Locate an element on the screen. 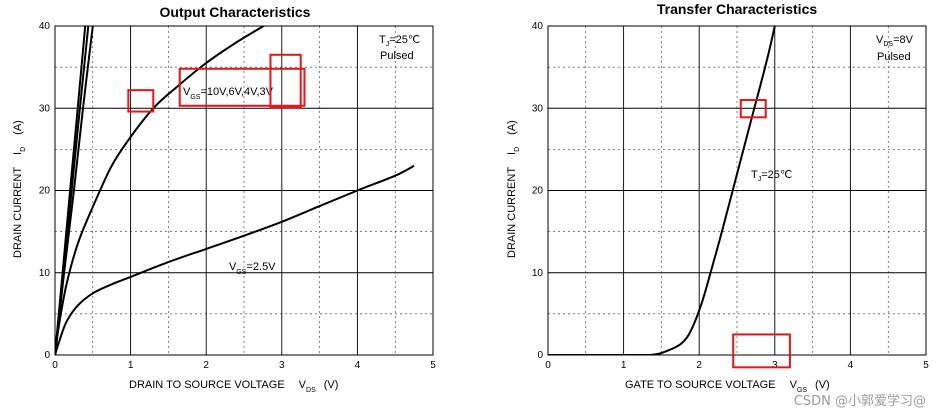  highlight-boxes-transfer is located at coordinates (761, 234).